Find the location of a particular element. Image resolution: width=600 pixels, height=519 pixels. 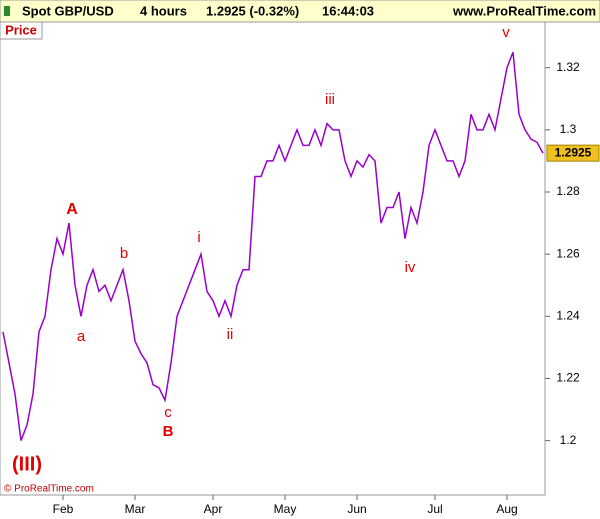

panel-label: Price is located at coordinates (21, 29).